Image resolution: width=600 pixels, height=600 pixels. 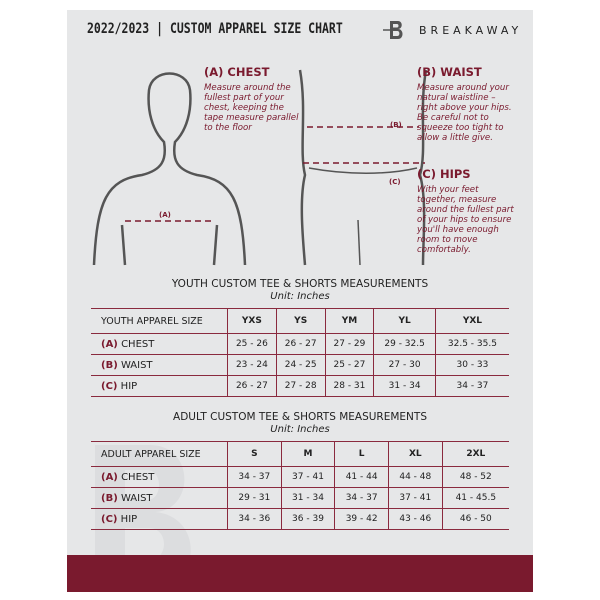 What do you see at coordinates (471, 30) in the screenshot?
I see `brand-name: BREAKAWAY` at bounding box center [471, 30].